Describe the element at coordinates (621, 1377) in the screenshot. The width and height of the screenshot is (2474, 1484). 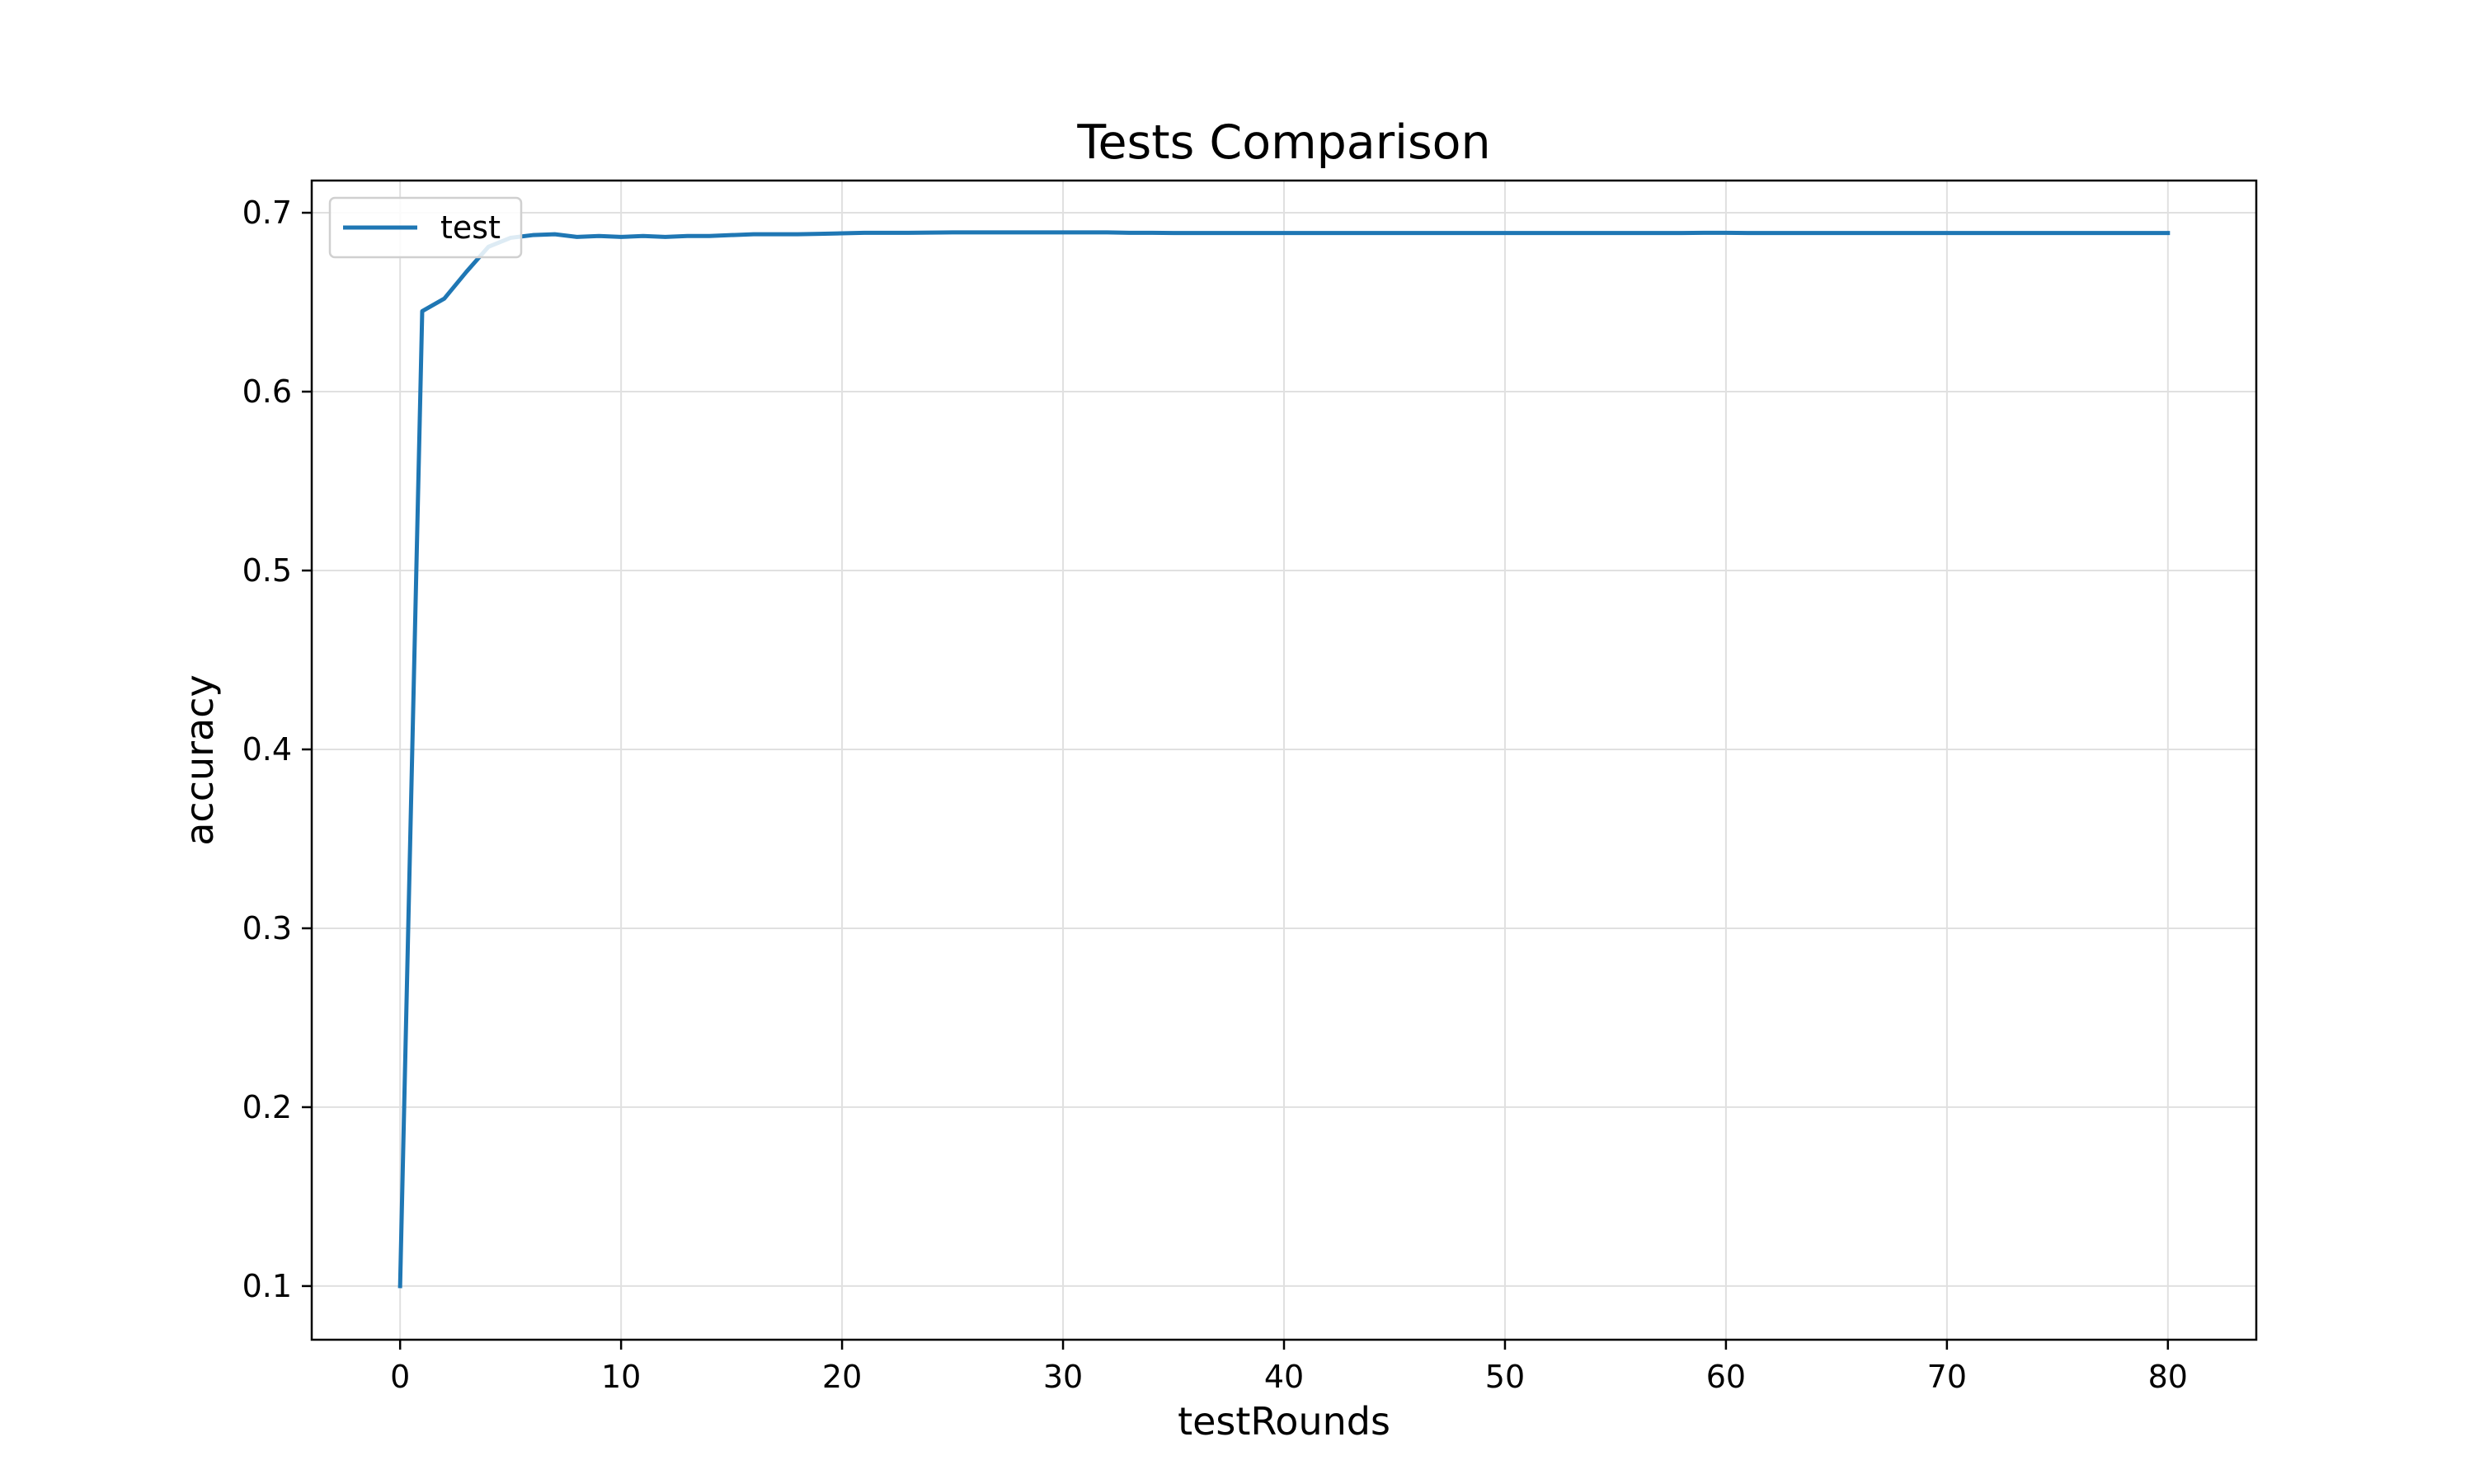
I see `x-tick-label: 10` at that location.